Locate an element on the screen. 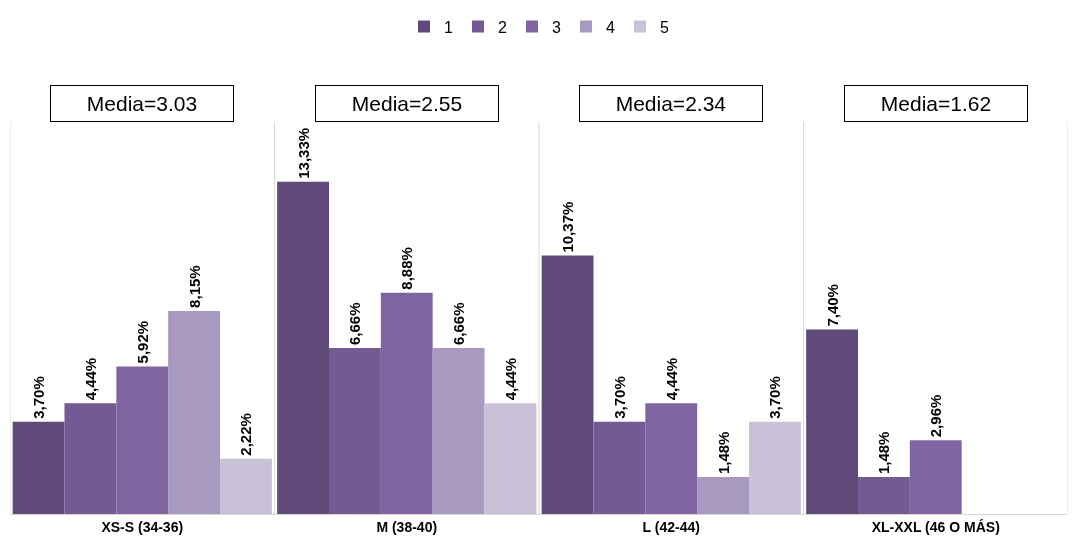 The image size is (1078, 559). data-label: 5,92% is located at coordinates (142, 342).